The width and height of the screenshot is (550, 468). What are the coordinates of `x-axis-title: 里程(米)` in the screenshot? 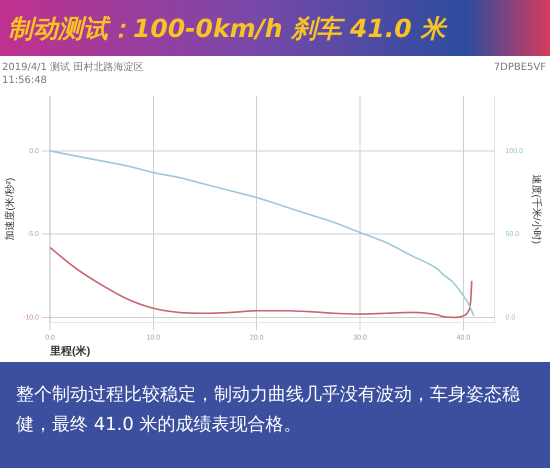 It's located at (69, 351).